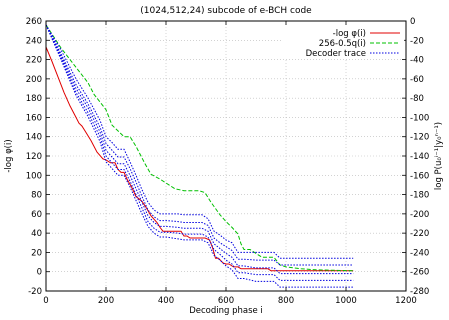 The height and width of the screenshot is (320, 449). What do you see at coordinates (419, 273) in the screenshot?
I see `y-right-tick-label: -260` at bounding box center [419, 273].